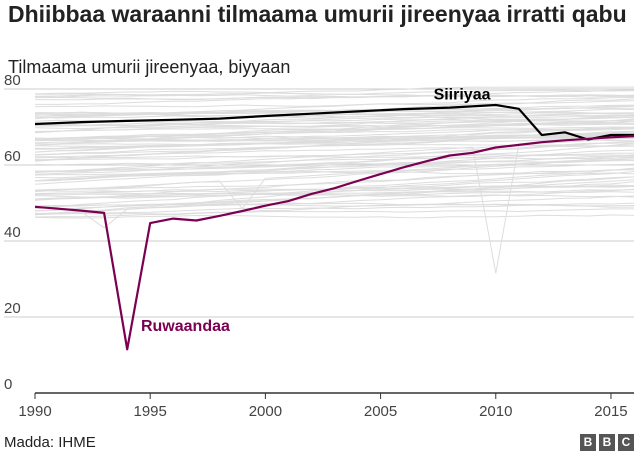 This screenshot has height=458, width=640. What do you see at coordinates (610, 411) in the screenshot?
I see `x-tick-label: 2015` at bounding box center [610, 411].